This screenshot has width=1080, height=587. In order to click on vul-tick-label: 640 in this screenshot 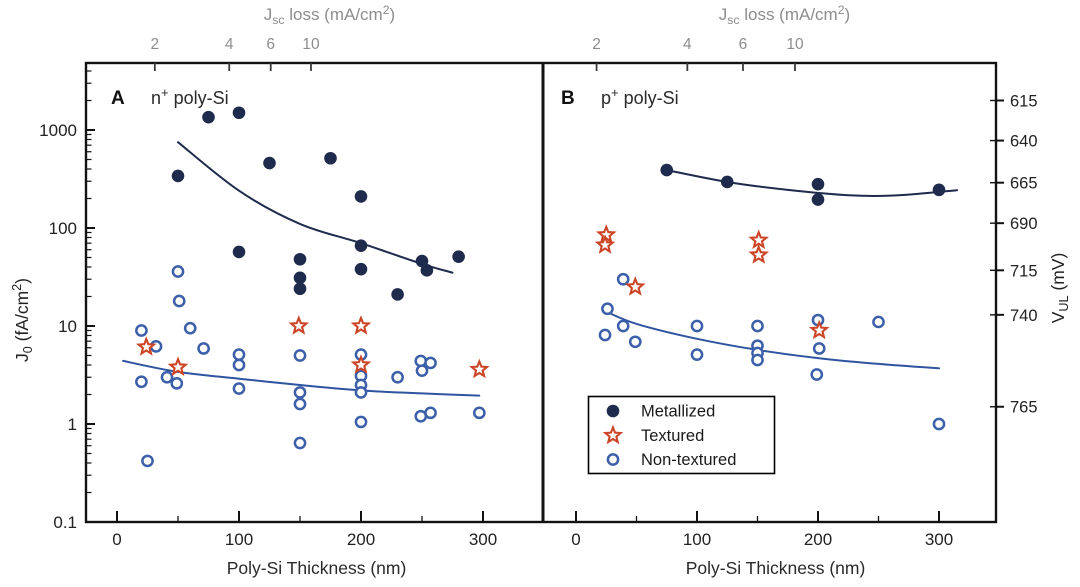, I will do `click(1024, 142)`.